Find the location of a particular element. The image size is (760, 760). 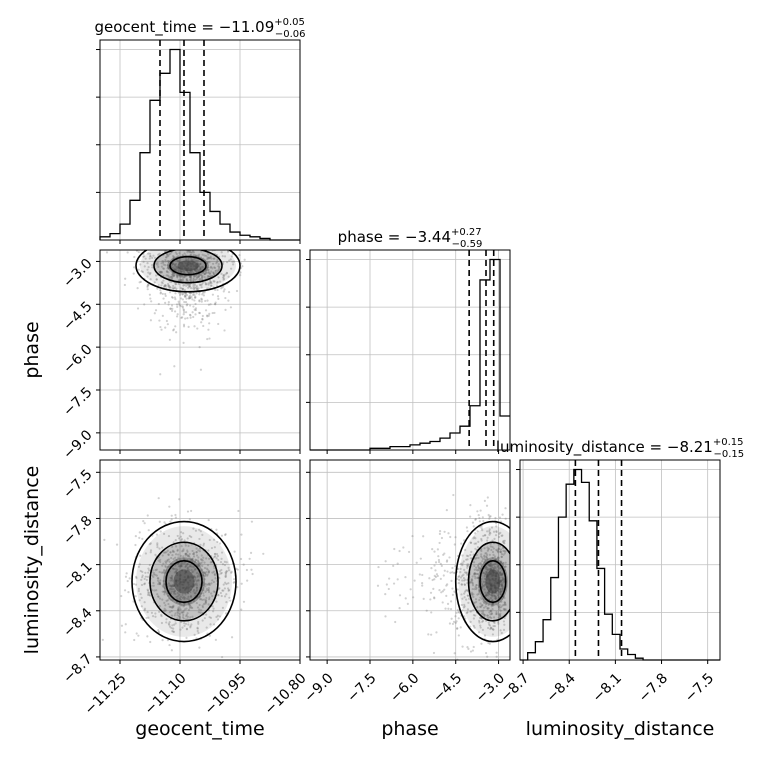

contour is located at coordinates (188, 267).